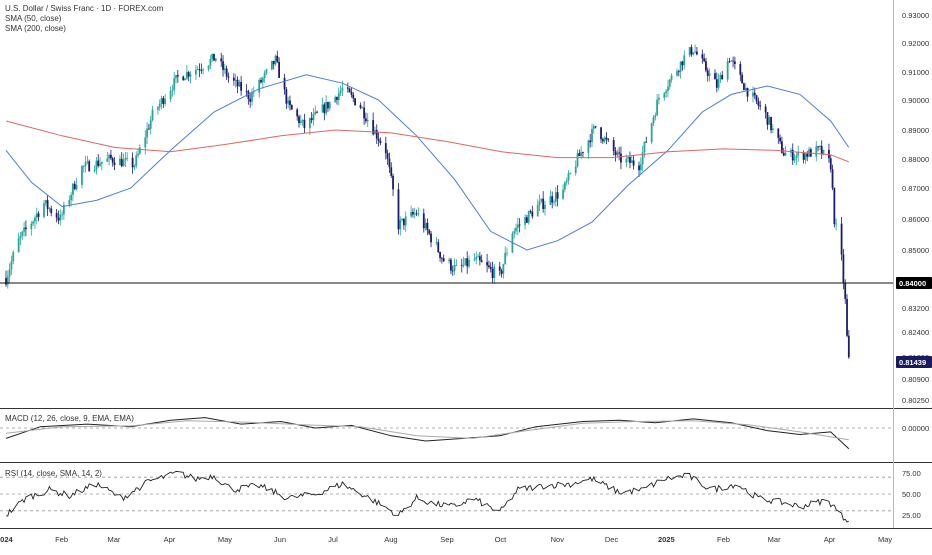 The image size is (932, 555). What do you see at coordinates (35, 28) in the screenshot?
I see `sma200-legend: SMA (200, close)` at bounding box center [35, 28].